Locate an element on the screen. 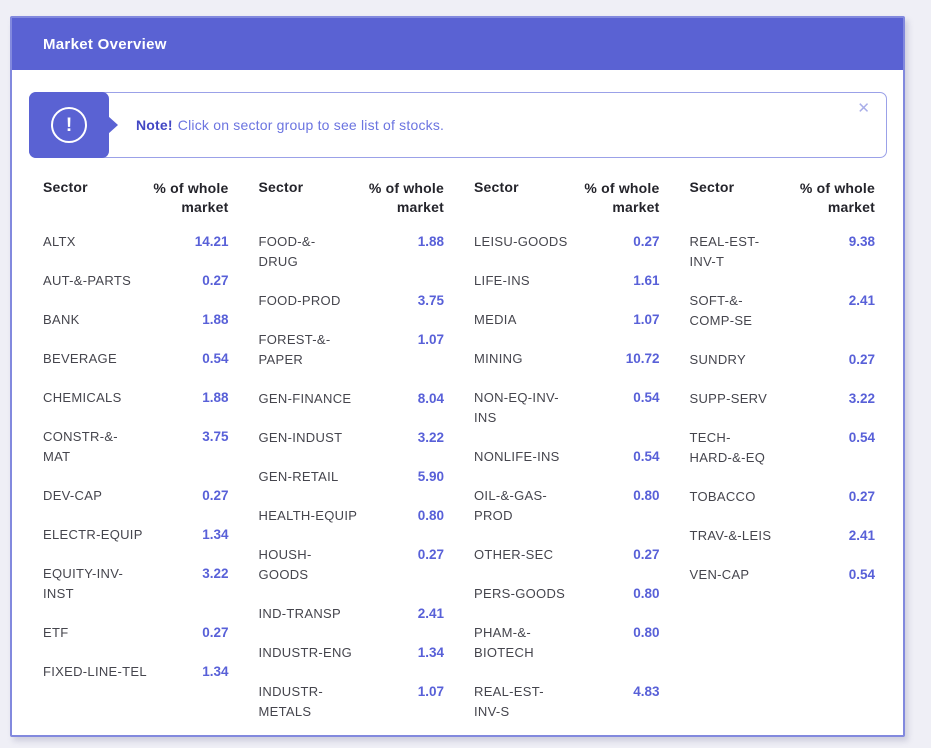 This screenshot has width=931, height=748. sector-name: SOFT-&- COMP-SE is located at coordinates (721, 310).